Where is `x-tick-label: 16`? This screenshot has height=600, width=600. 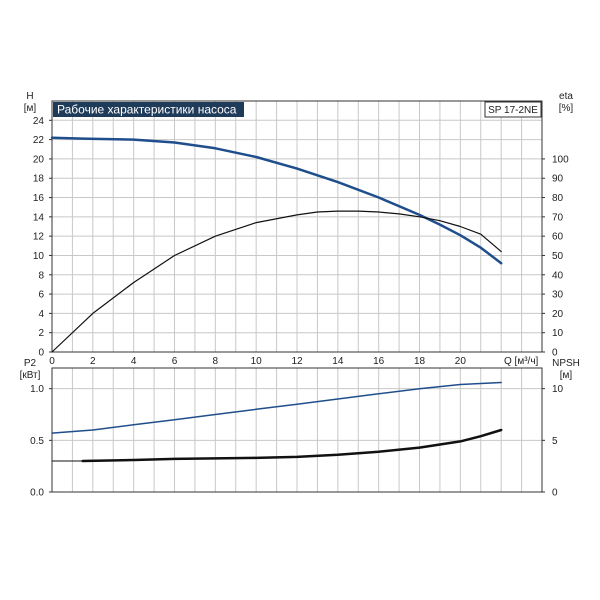
x-tick-label: 16 is located at coordinates (379, 361).